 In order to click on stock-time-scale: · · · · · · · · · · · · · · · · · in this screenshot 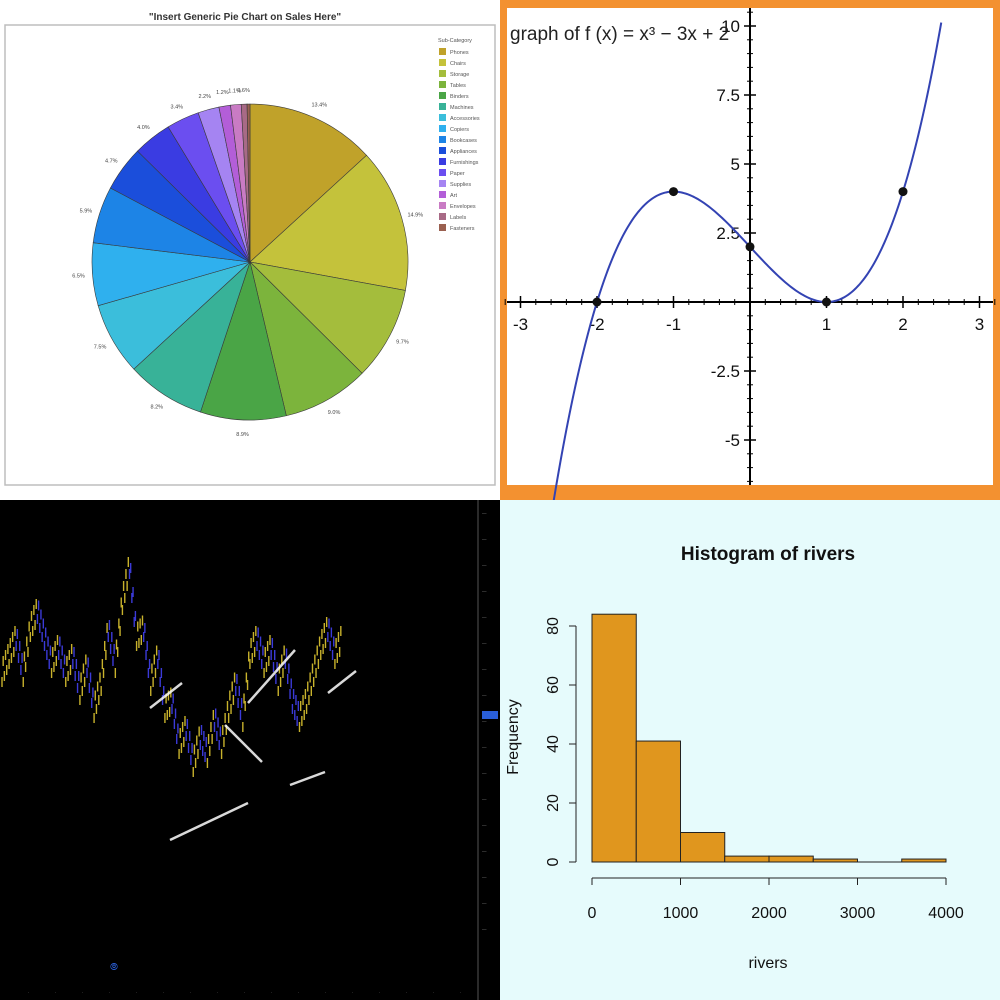, I will do `click(245, 992)`.